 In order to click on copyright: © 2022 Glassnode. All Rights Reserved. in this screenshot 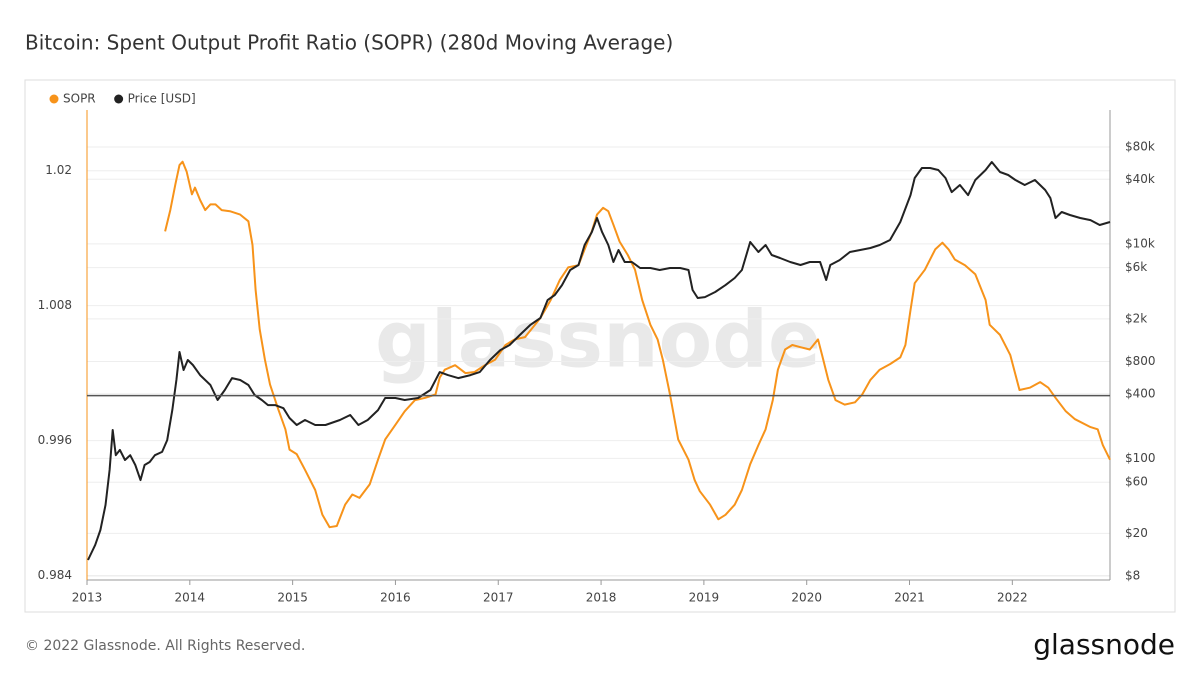, I will do `click(165, 646)`.